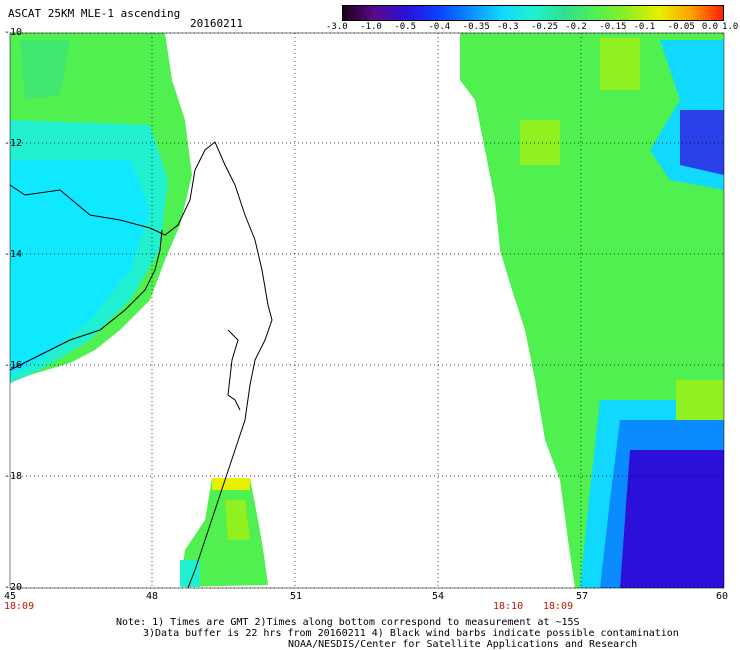 This screenshot has height=650, width=740. What do you see at coordinates (13, 587) in the screenshot?
I see `lat-label: -20` at bounding box center [13, 587].